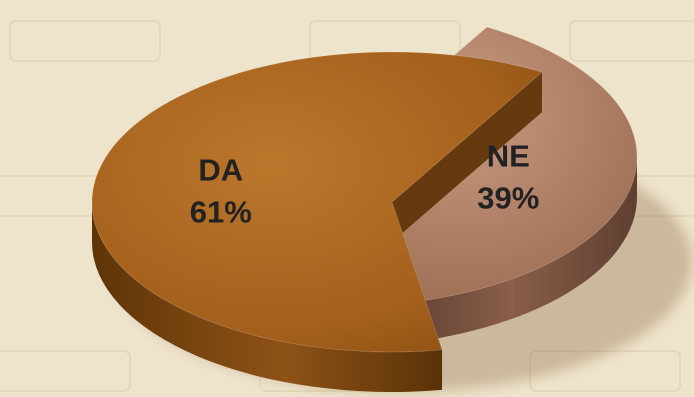  I want to click on pie-labels: NE 39% DA 61%, so click(365, 183).